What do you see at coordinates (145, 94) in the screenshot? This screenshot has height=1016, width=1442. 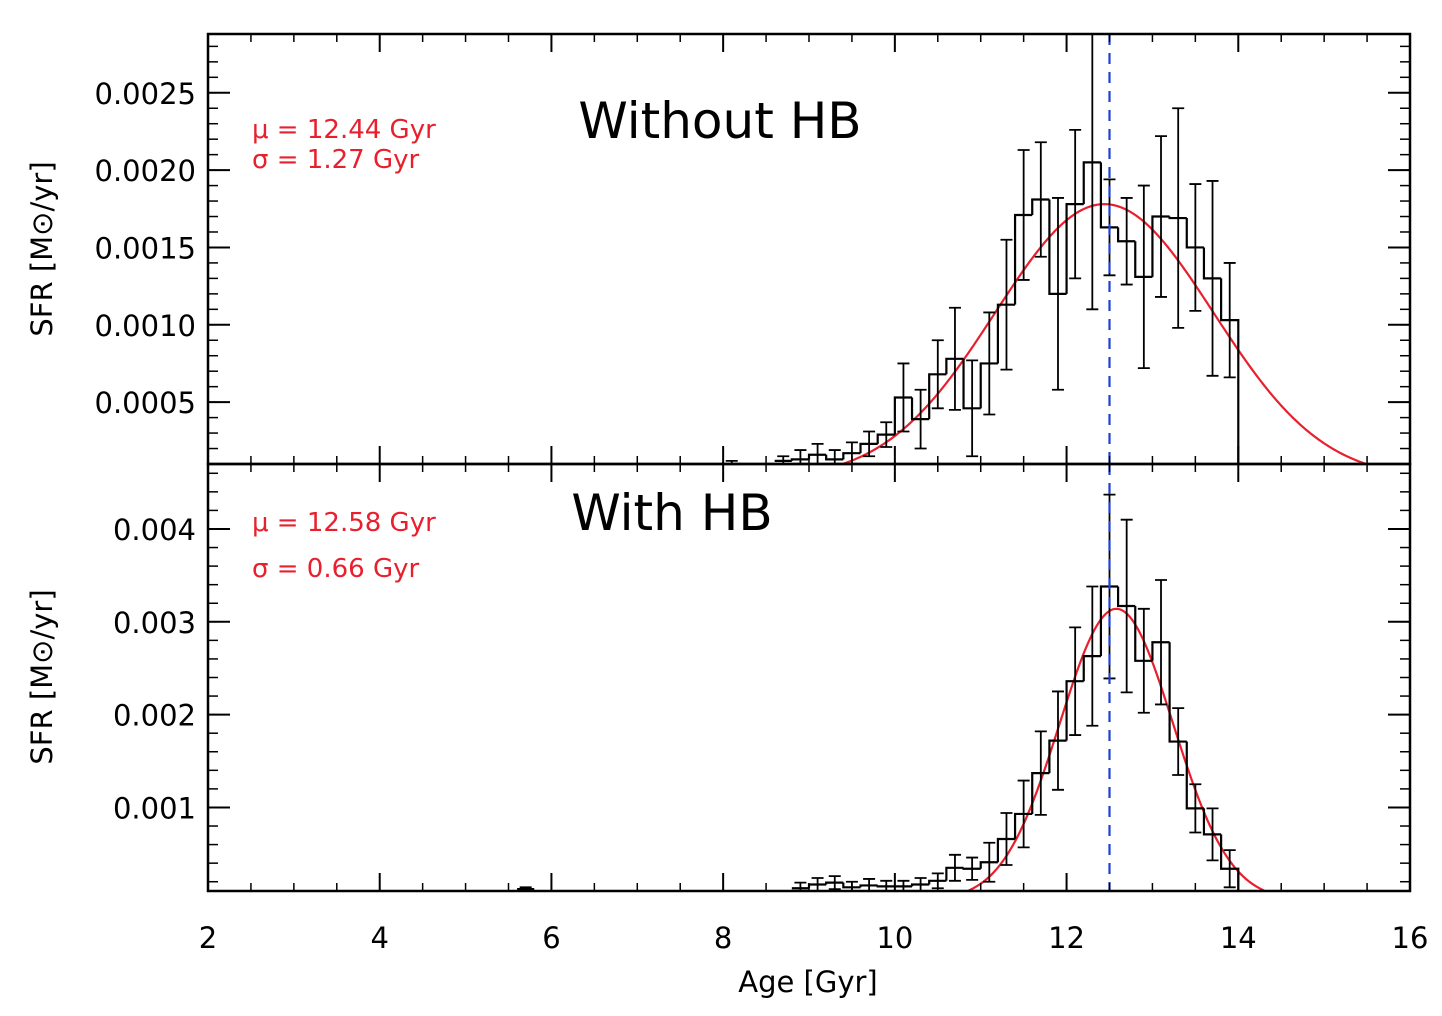 I see `top-y-tick-label: 0.0025` at bounding box center [145, 94].